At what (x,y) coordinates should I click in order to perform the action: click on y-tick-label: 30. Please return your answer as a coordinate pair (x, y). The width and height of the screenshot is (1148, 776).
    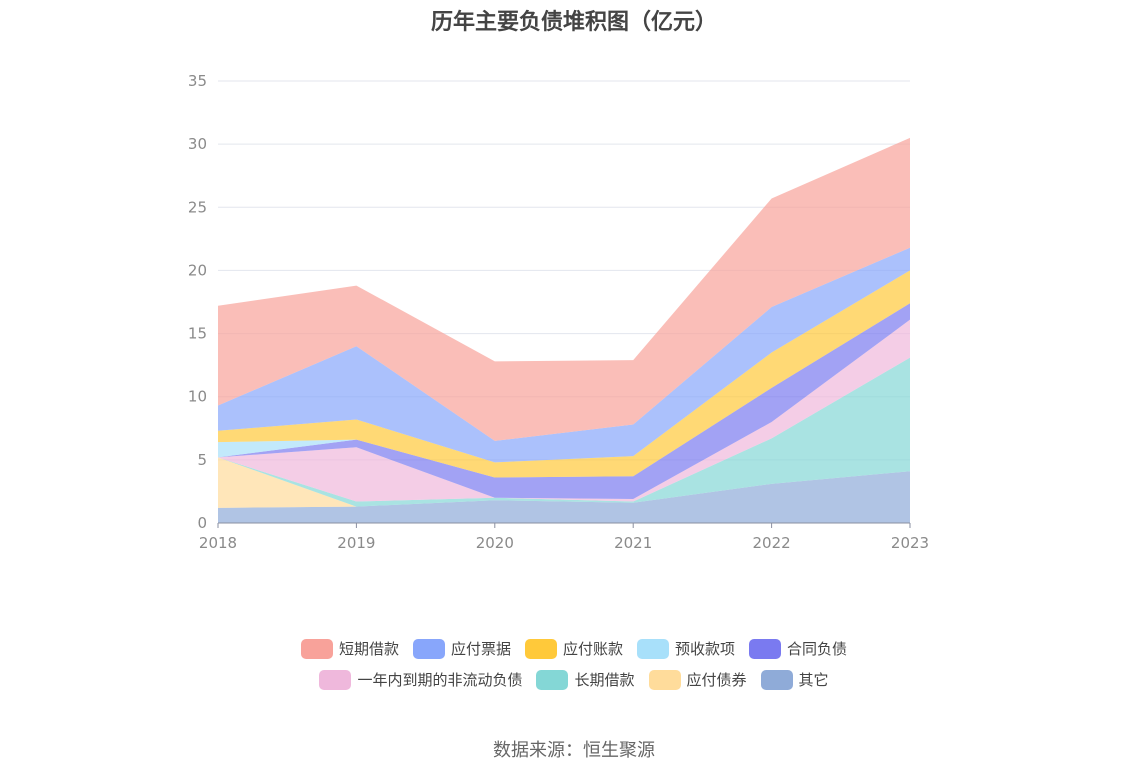
    Looking at the image, I should click on (197, 144).